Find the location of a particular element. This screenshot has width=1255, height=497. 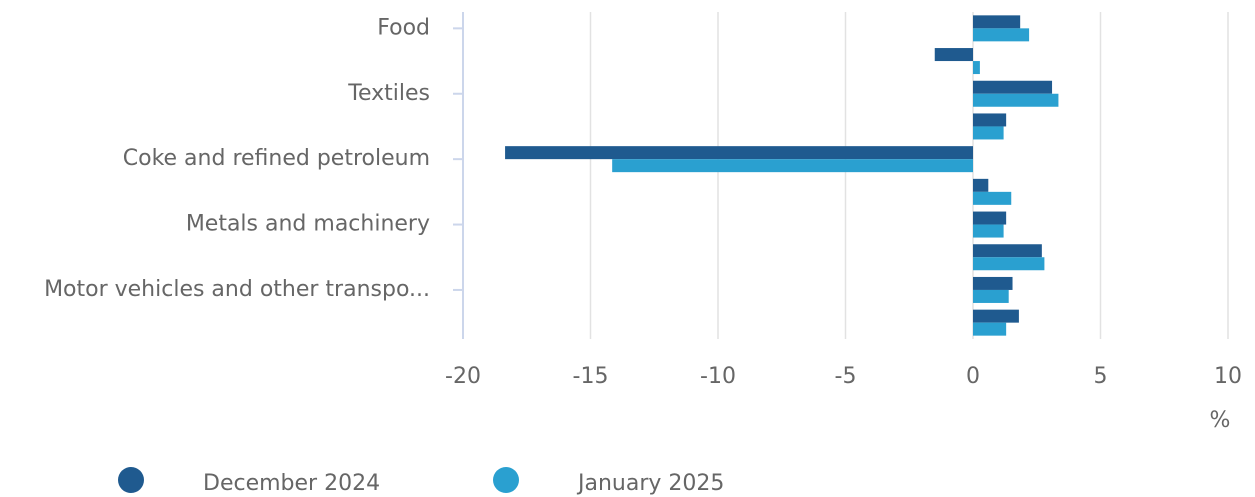

x-axis-label: % is located at coordinates (1220, 420).